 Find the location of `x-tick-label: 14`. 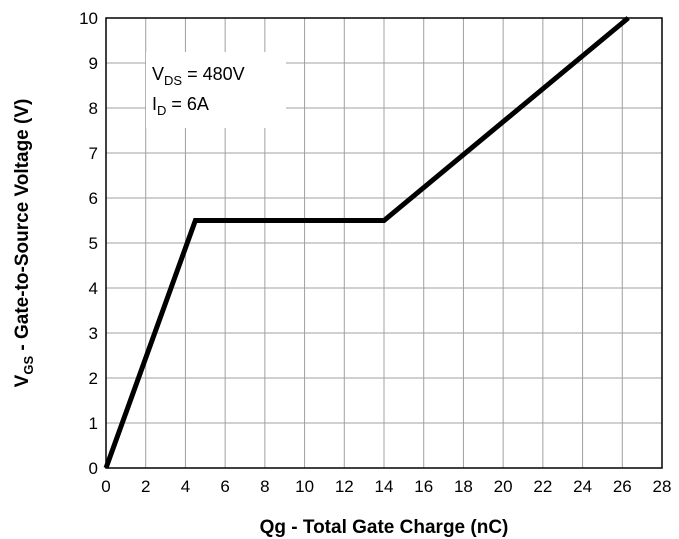

x-tick-label: 14 is located at coordinates (384, 486).